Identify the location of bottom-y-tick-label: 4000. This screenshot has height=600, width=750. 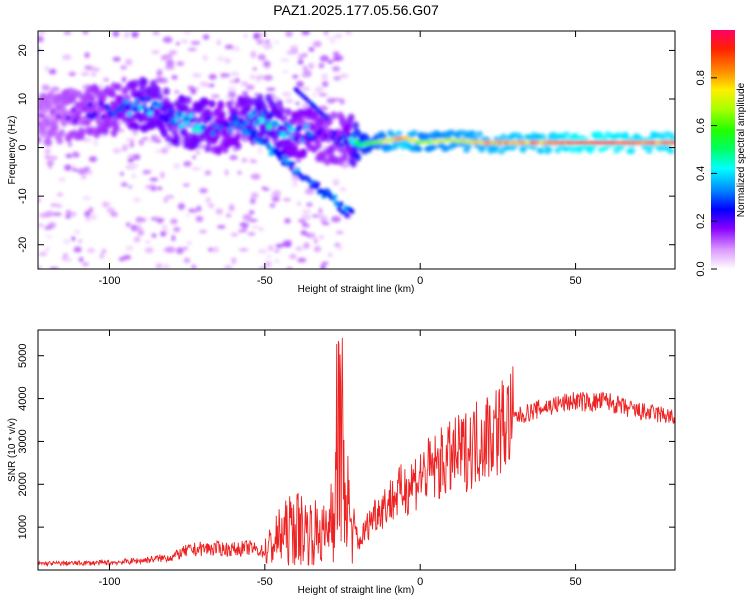
(23, 398).